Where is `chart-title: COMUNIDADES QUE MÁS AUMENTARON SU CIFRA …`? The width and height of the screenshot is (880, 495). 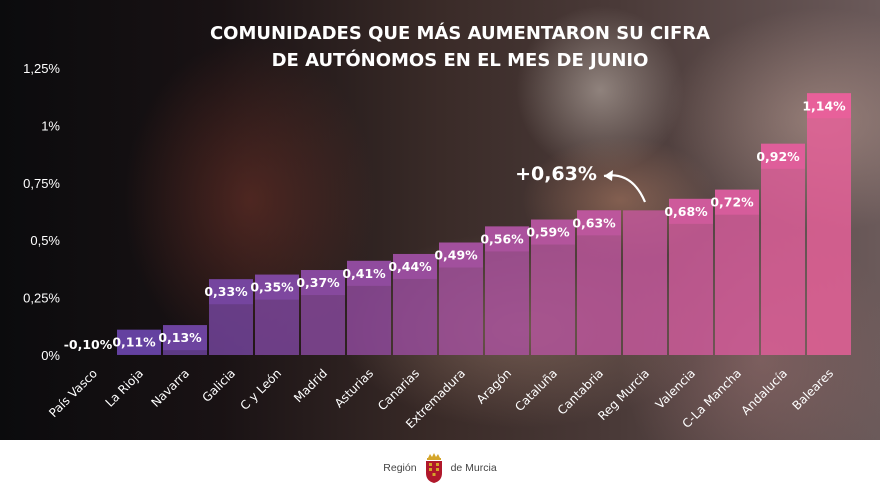 chart-title: COMUNIDADES QUE MÁS AUMENTARON SU CIFRA … is located at coordinates (460, 46).